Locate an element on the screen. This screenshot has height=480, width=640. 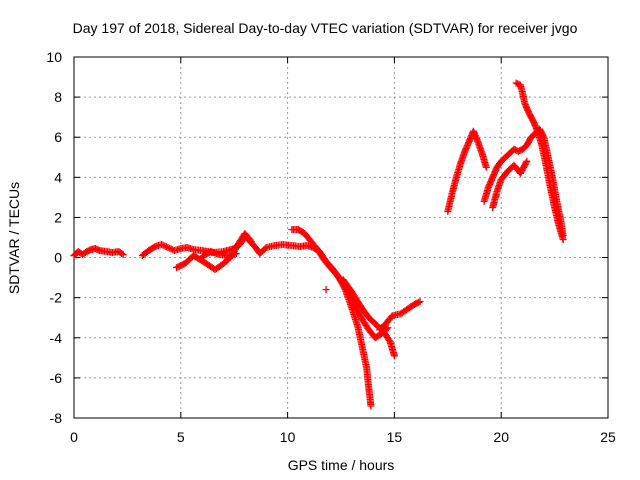
y-tick-label: 2 is located at coordinates (58, 217).